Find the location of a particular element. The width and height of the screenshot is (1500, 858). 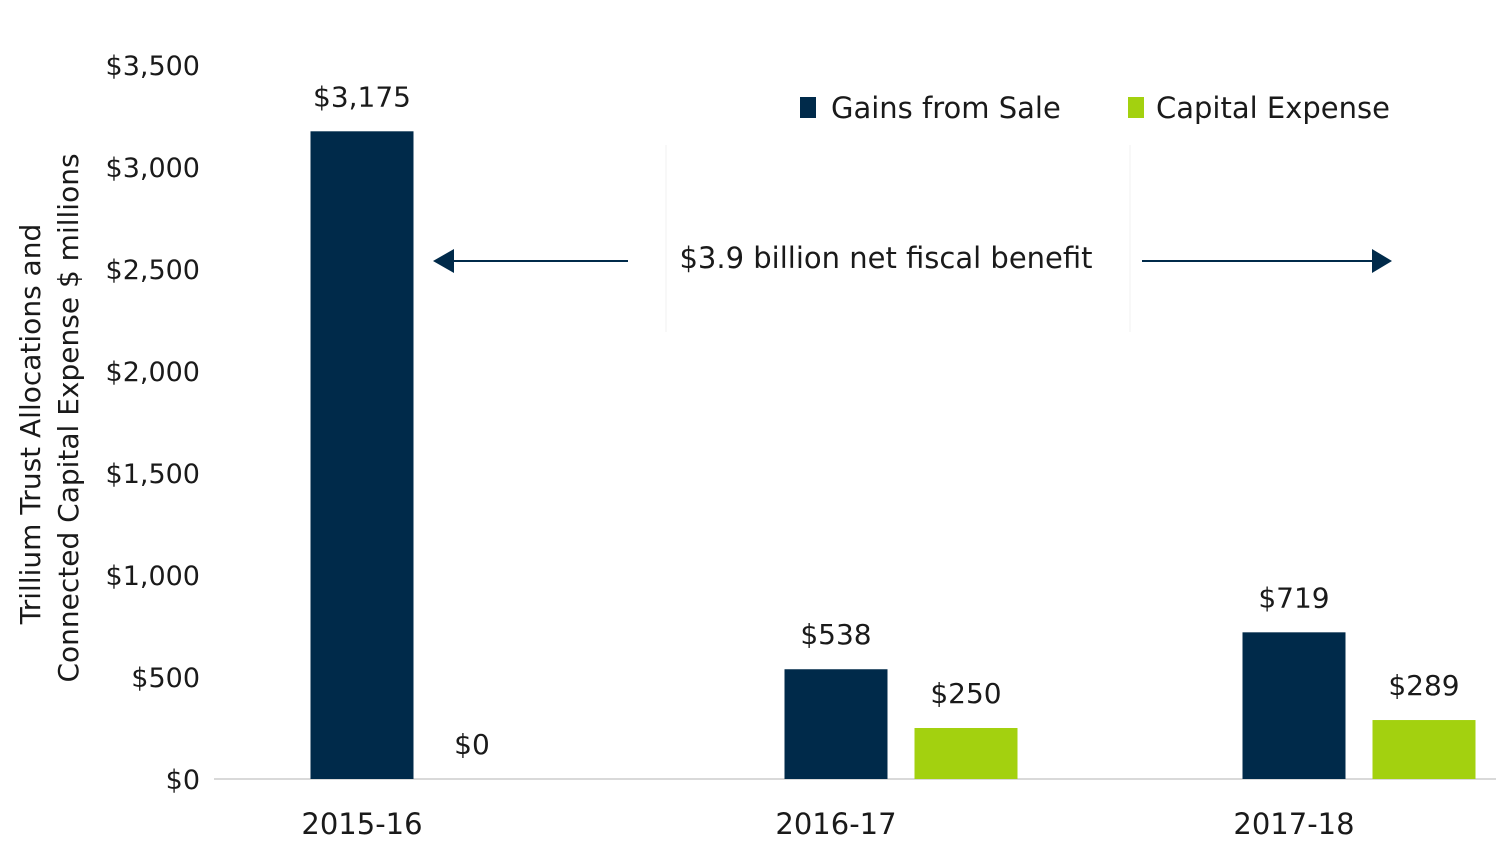

legend-swatch-capital-expense is located at coordinates (1136, 107).